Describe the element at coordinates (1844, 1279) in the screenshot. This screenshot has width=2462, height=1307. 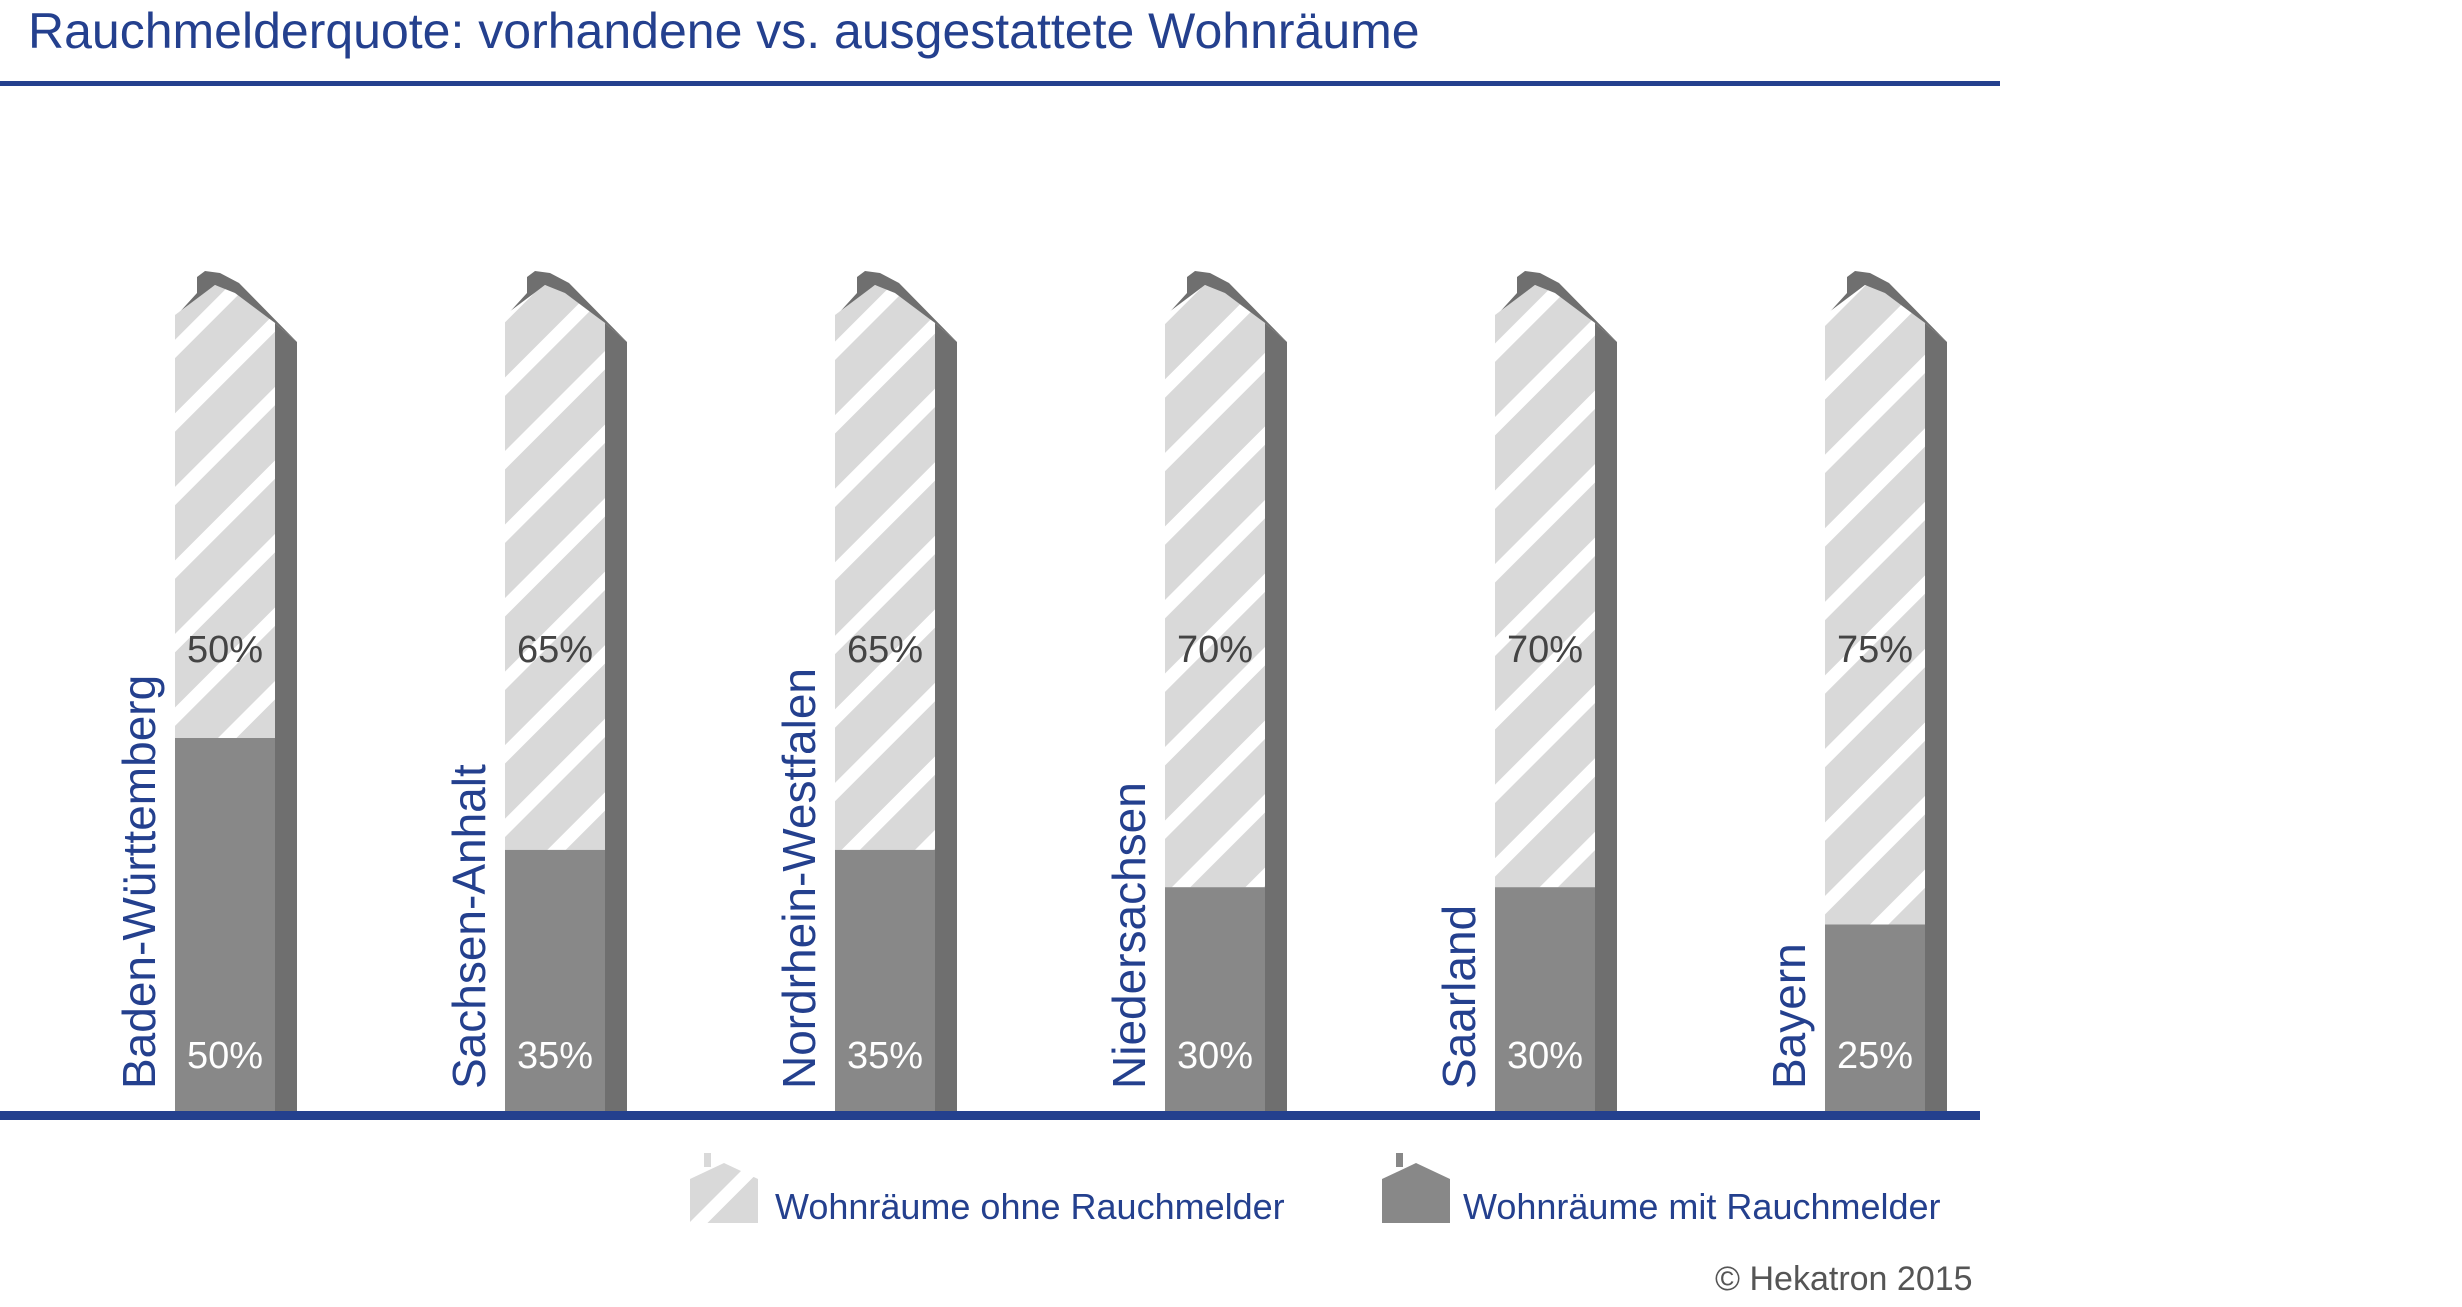
I see `copyright-text: © Hekatron 2015` at that location.